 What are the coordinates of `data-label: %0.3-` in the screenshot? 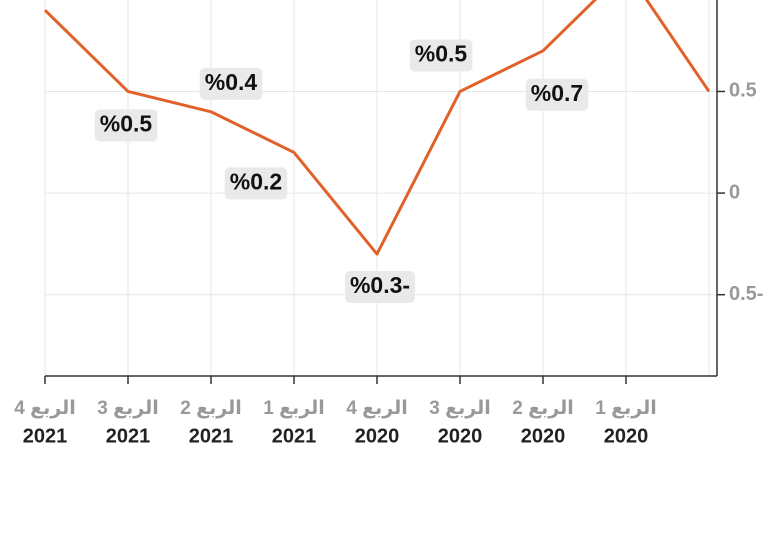 It's located at (380, 287).